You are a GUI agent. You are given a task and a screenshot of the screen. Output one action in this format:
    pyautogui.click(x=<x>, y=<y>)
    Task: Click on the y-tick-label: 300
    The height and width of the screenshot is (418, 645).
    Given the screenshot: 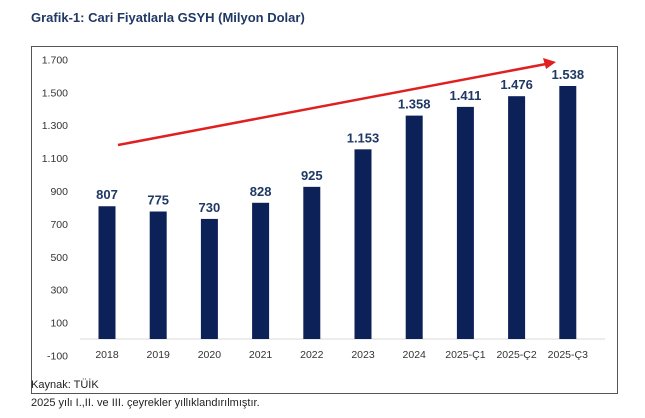 What is the action you would take?
    pyautogui.click(x=59, y=291)
    